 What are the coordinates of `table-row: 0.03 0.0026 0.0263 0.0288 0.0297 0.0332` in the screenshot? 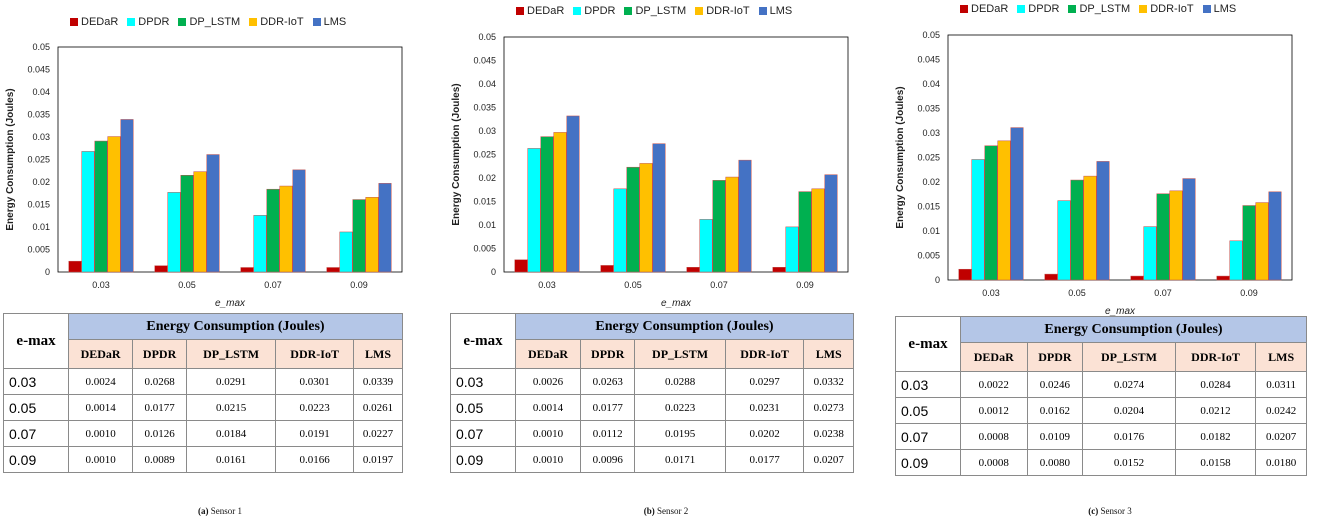 It's located at (652, 381).